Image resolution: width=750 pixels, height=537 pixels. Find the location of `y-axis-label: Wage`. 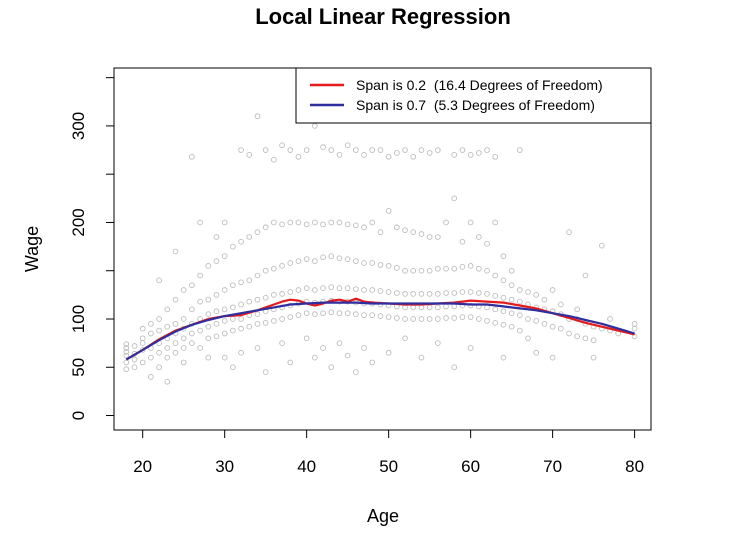

y-axis-label: Wage is located at coordinates (32, 249).